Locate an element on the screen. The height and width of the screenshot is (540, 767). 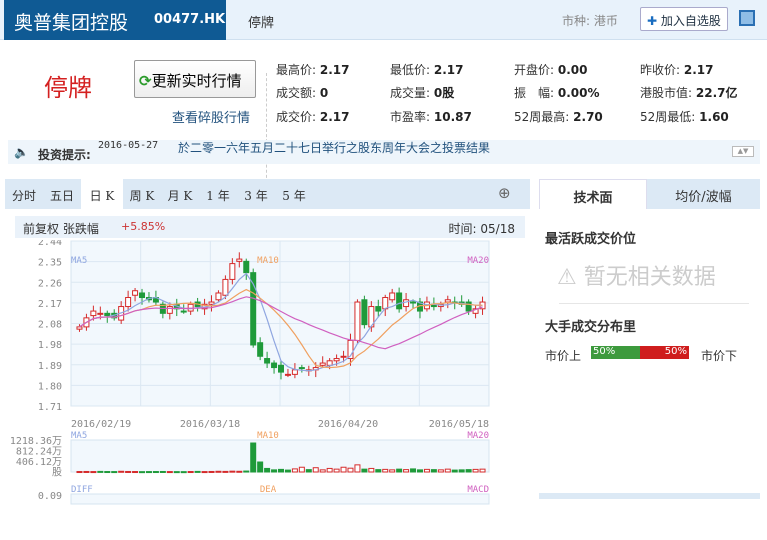
tab-technical: 技术面 is located at coordinates (593, 194).